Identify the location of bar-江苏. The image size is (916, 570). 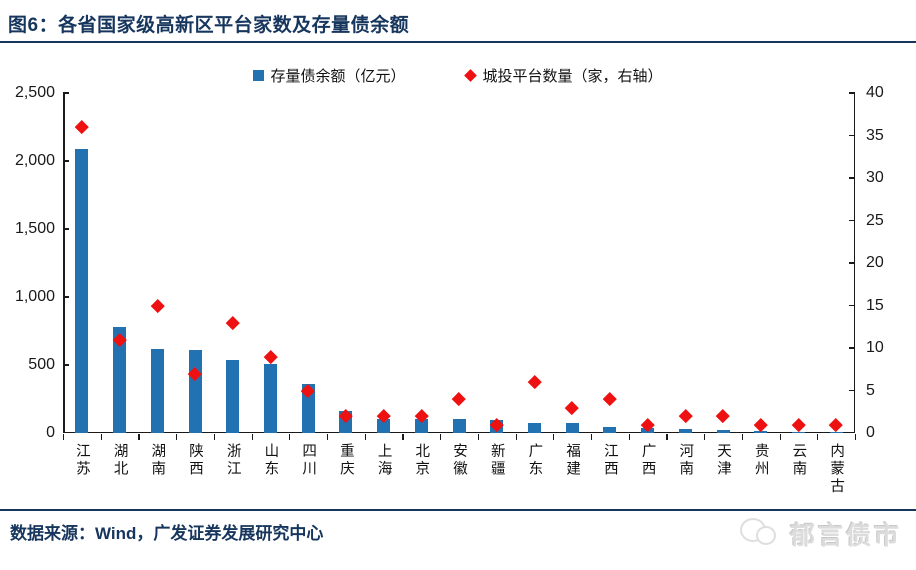
(82, 290).